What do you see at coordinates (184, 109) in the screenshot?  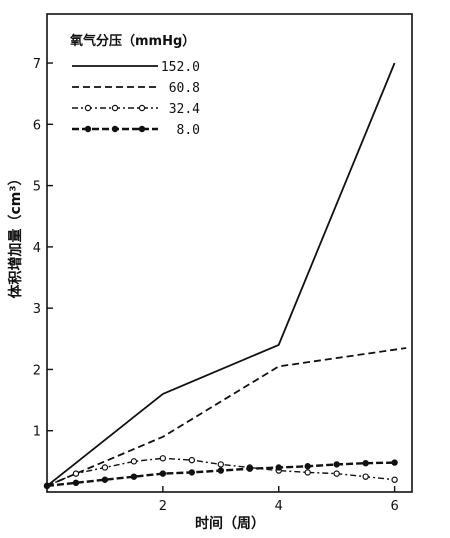 I see `legend-label: 32.4` at bounding box center [184, 109].